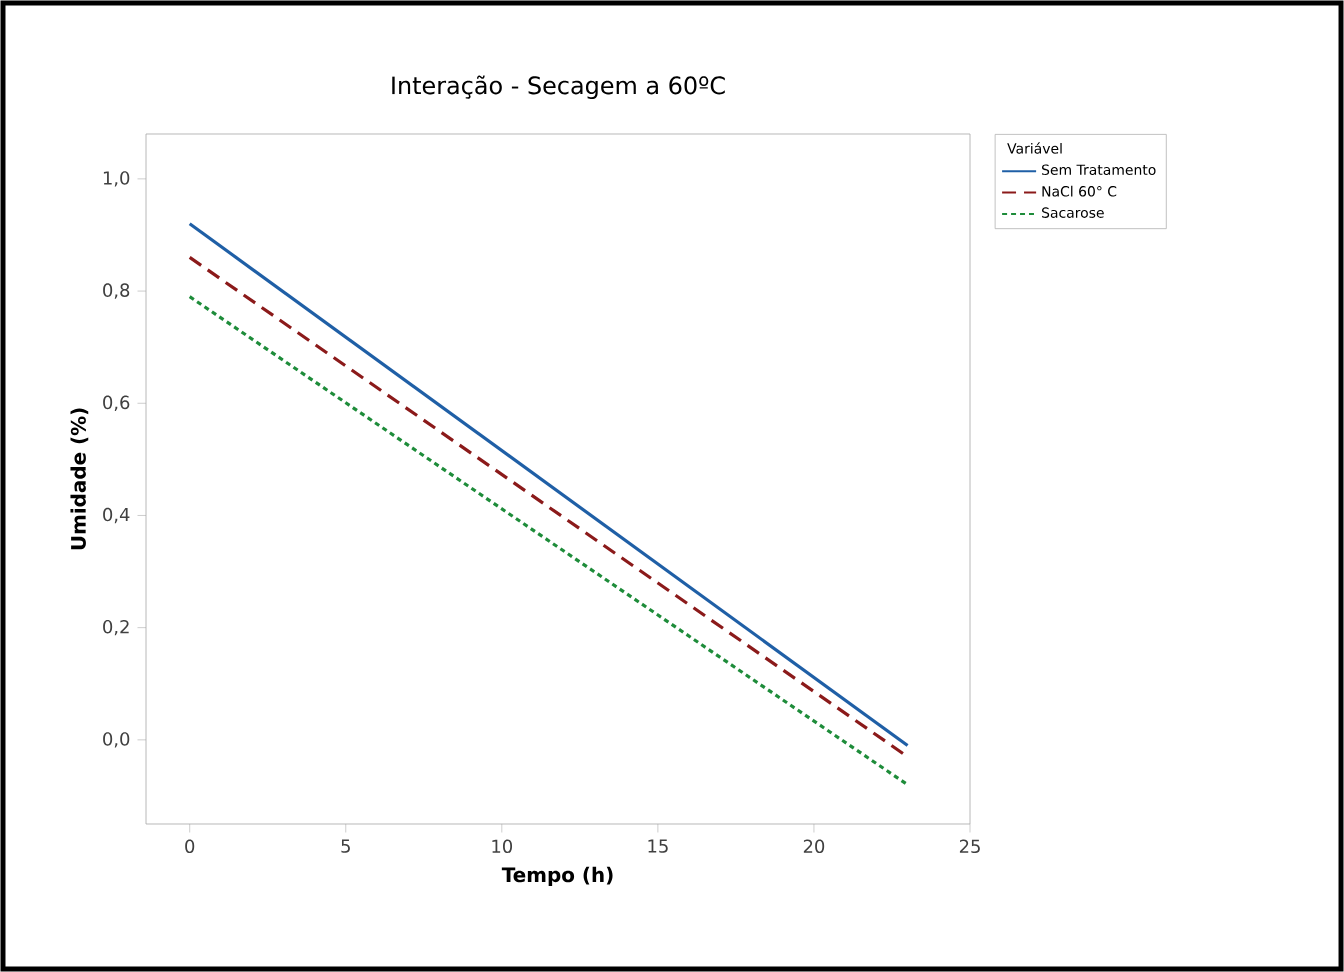 Image resolution: width=1344 pixels, height=972 pixels. Describe the element at coordinates (116, 515) in the screenshot. I see `y-tick-label: 0,4` at that location.